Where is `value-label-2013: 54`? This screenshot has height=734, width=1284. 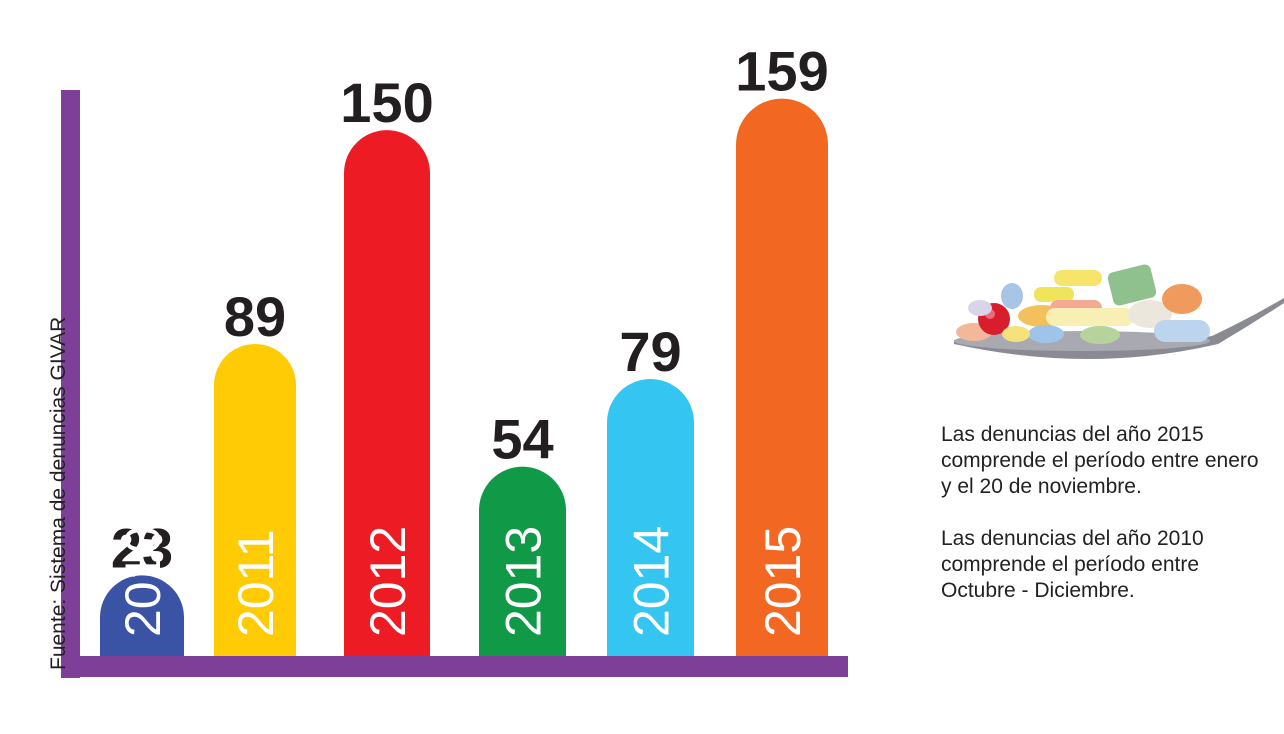 value-label-2013: 54 is located at coordinates (522, 439).